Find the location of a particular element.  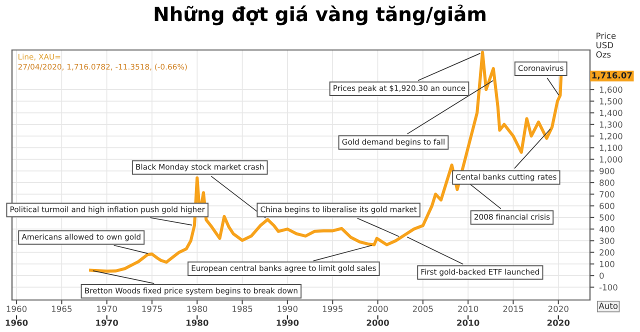

y-tick-label: 1,100 is located at coordinates (611, 148).